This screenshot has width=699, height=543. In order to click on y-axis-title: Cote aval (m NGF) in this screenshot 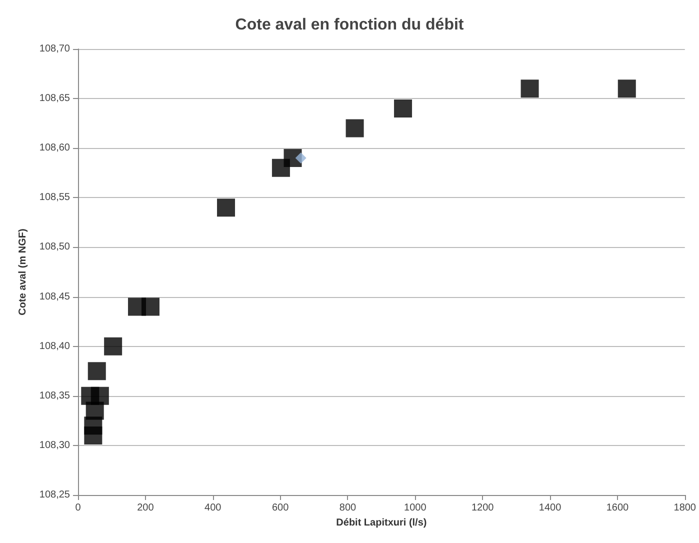, I will do `click(23, 272)`.